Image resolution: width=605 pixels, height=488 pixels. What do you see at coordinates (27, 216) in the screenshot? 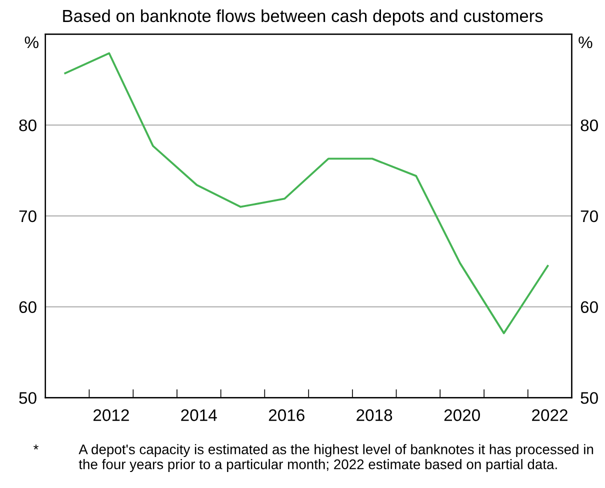
I see `y-tick-label: 70` at bounding box center [27, 216].